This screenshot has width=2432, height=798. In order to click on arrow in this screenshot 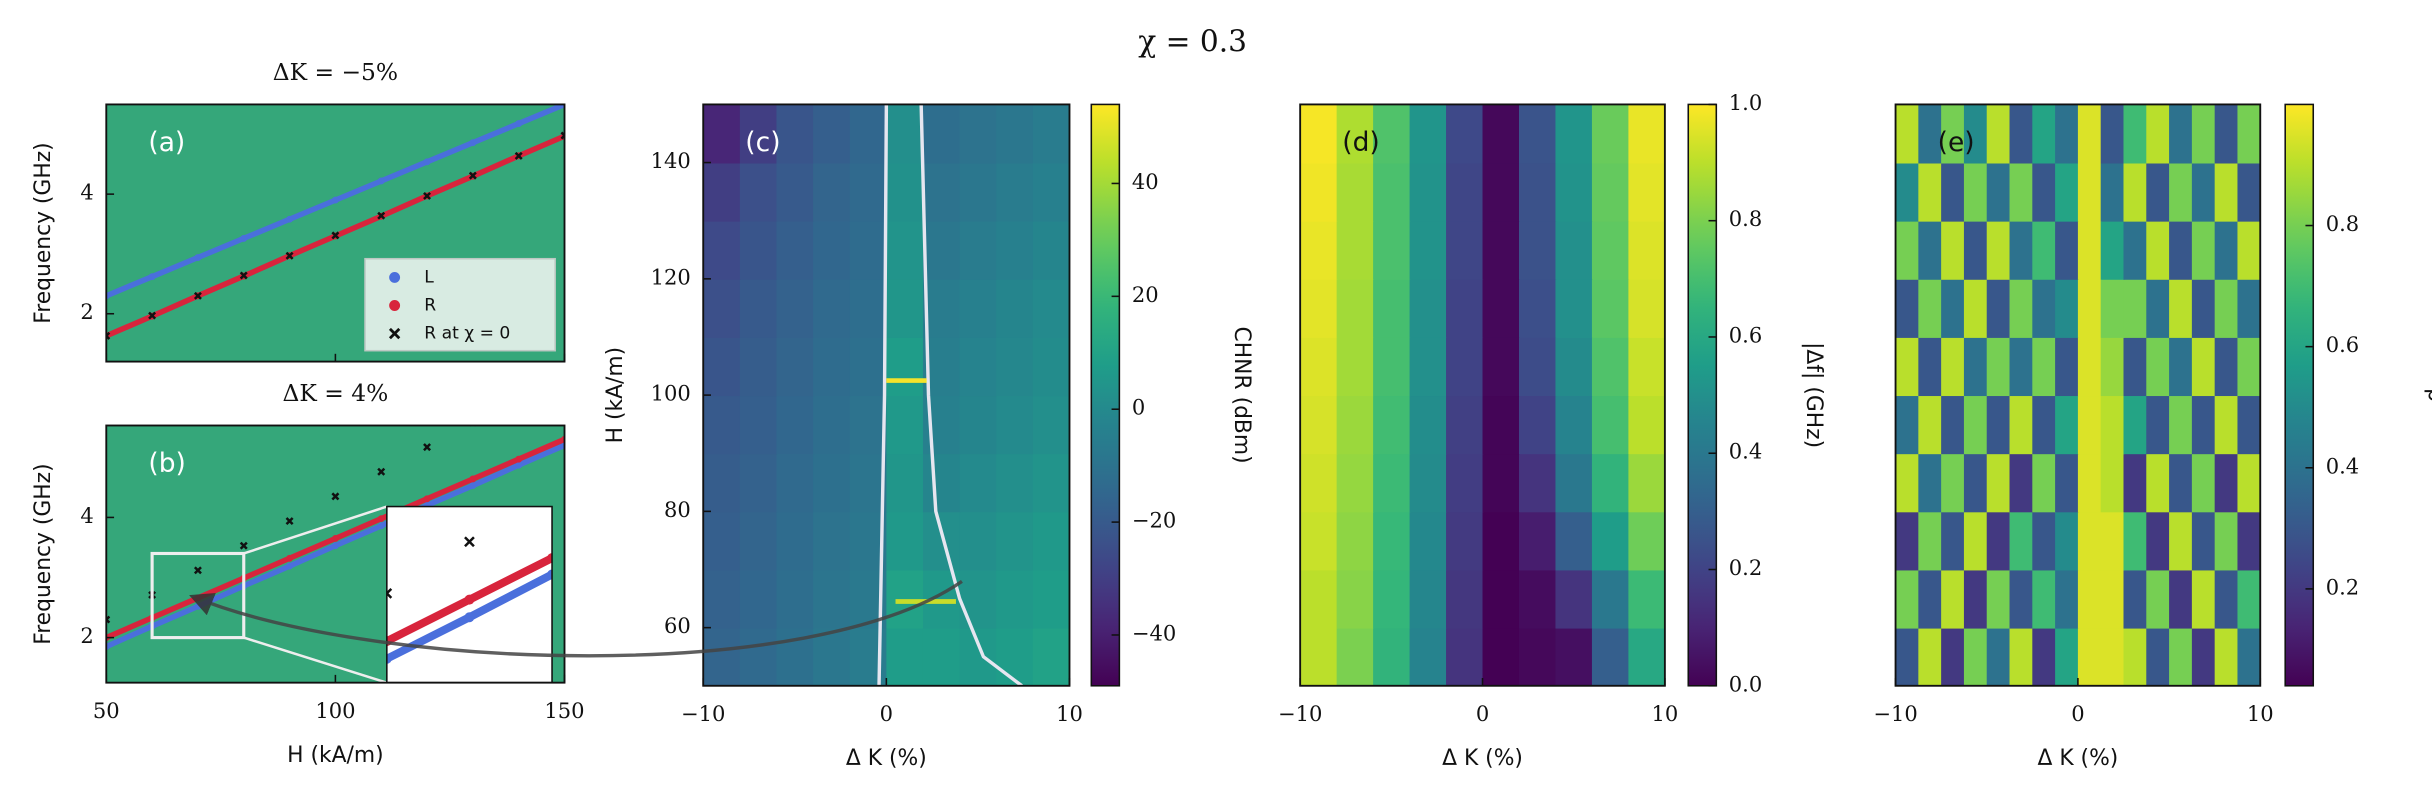, I will do `click(576, 618)`.